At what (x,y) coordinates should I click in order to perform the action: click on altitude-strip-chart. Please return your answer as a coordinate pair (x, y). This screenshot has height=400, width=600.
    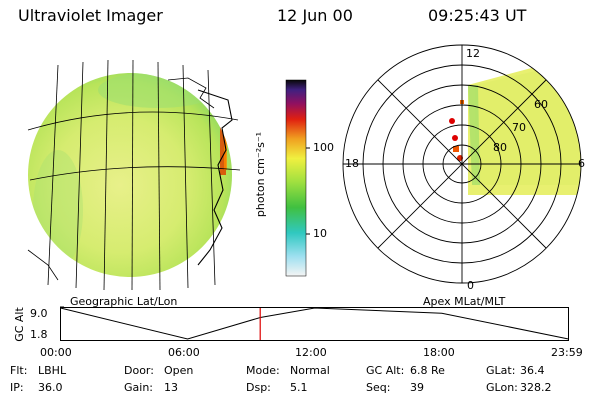
    Looking at the image, I should click on (314, 323).